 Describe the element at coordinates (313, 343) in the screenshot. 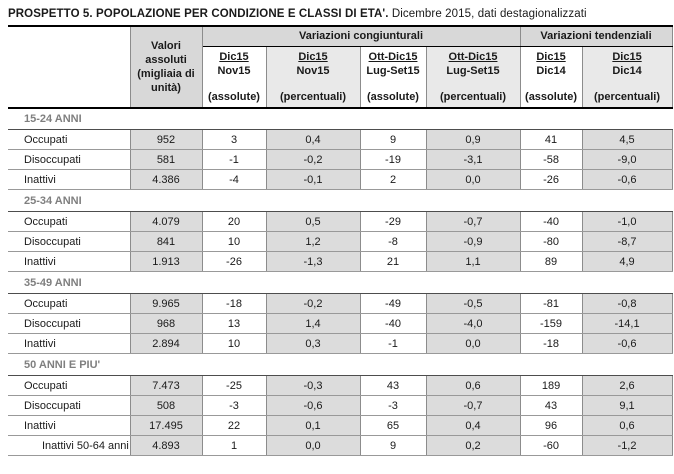

I see `cell-value: 0,3` at that location.